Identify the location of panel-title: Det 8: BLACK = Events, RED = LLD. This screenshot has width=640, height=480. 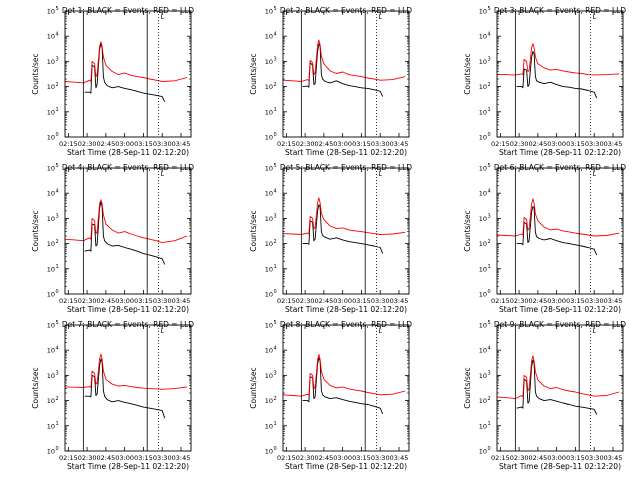
(346, 324).